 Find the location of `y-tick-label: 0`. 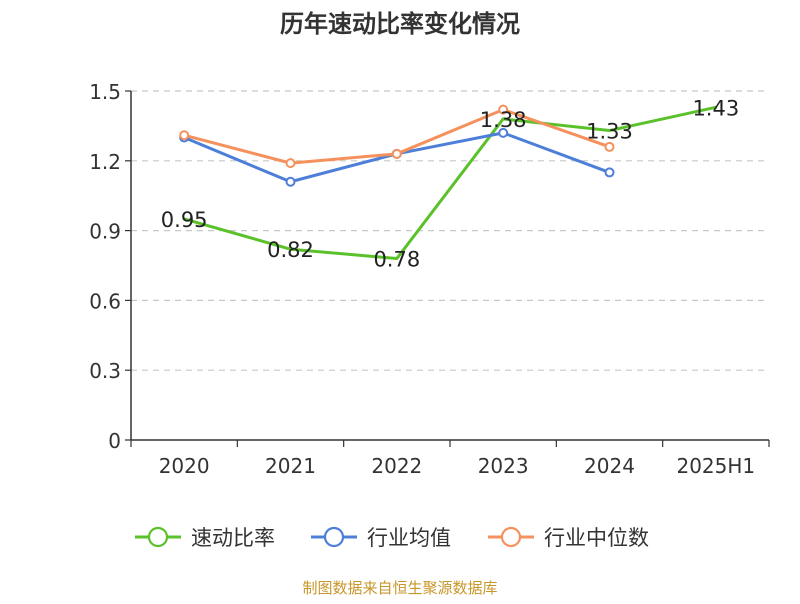

y-tick-label: 0 is located at coordinates (114, 441).